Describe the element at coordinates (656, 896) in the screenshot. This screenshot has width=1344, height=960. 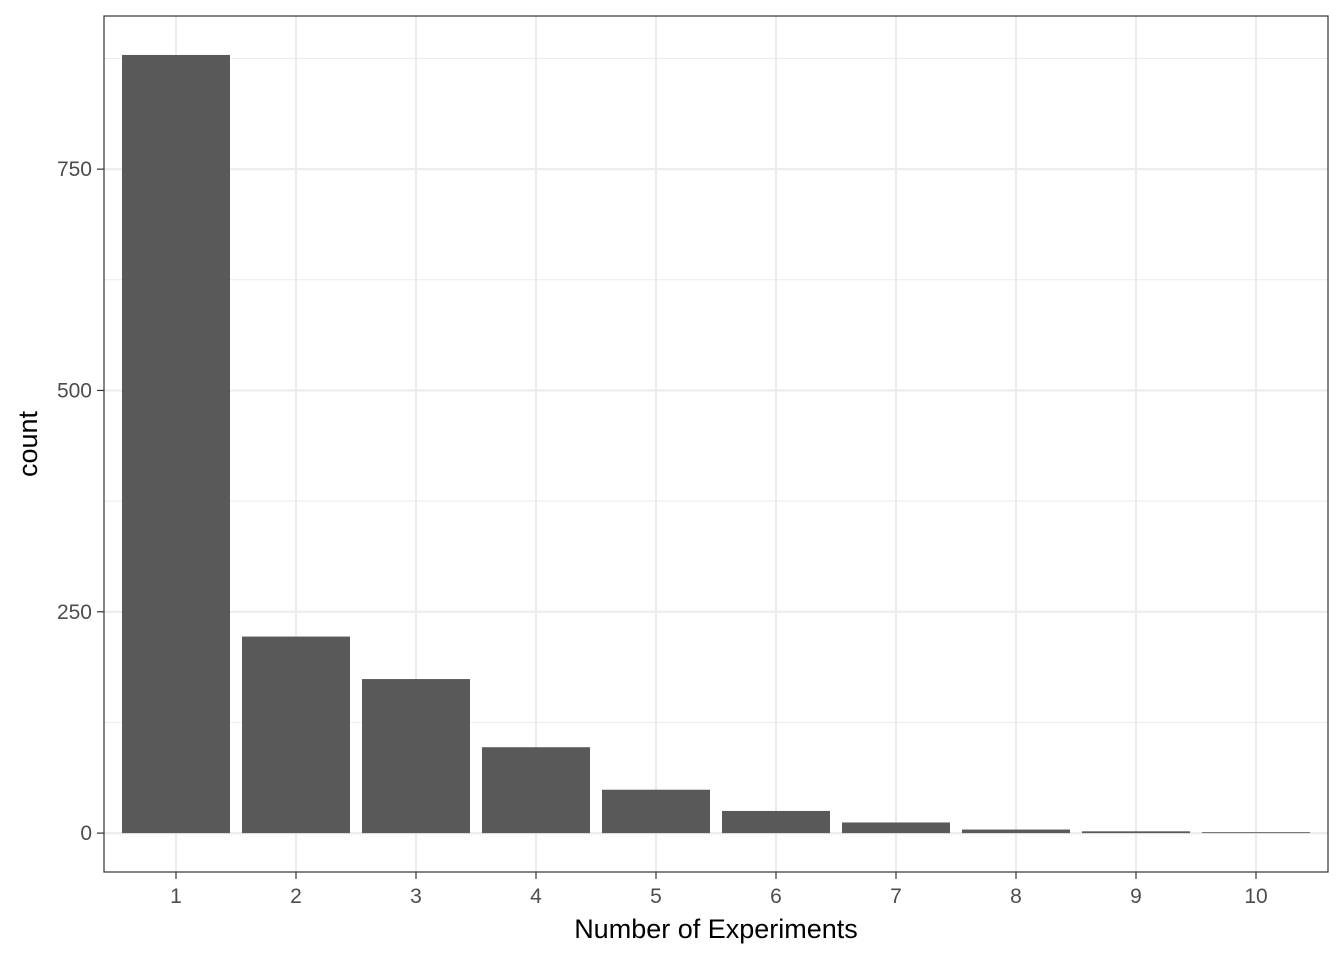
I see `x-tick-label: 5` at that location.